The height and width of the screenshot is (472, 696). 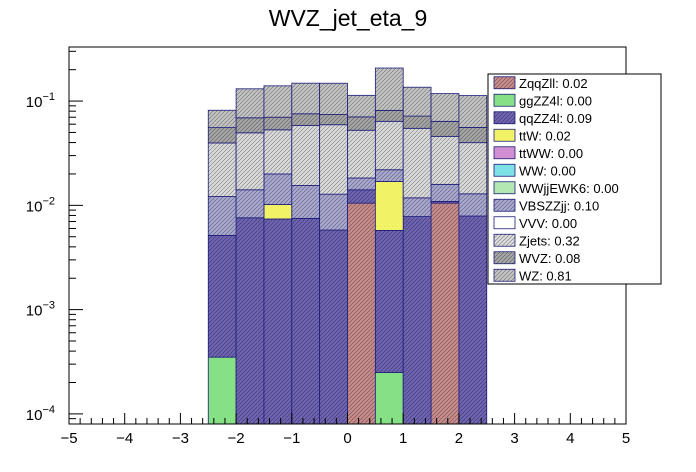 I want to click on chart-title: WVZ_jet_eta_9, so click(x=348, y=18).